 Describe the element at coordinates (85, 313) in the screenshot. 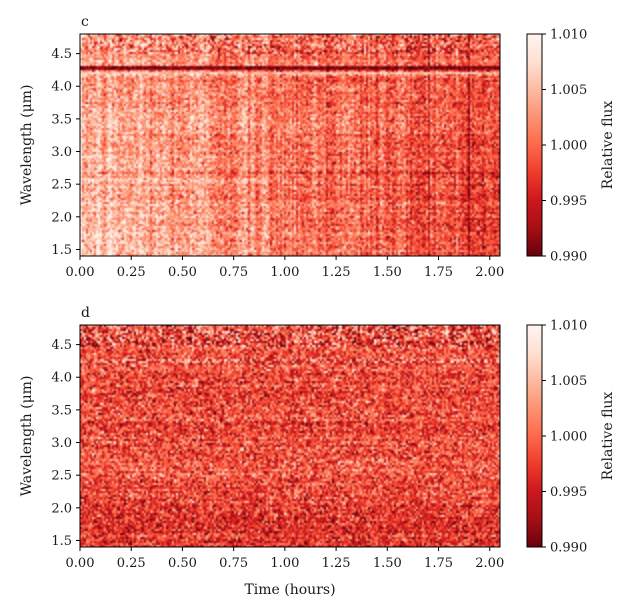

I see `panel-label: d` at that location.